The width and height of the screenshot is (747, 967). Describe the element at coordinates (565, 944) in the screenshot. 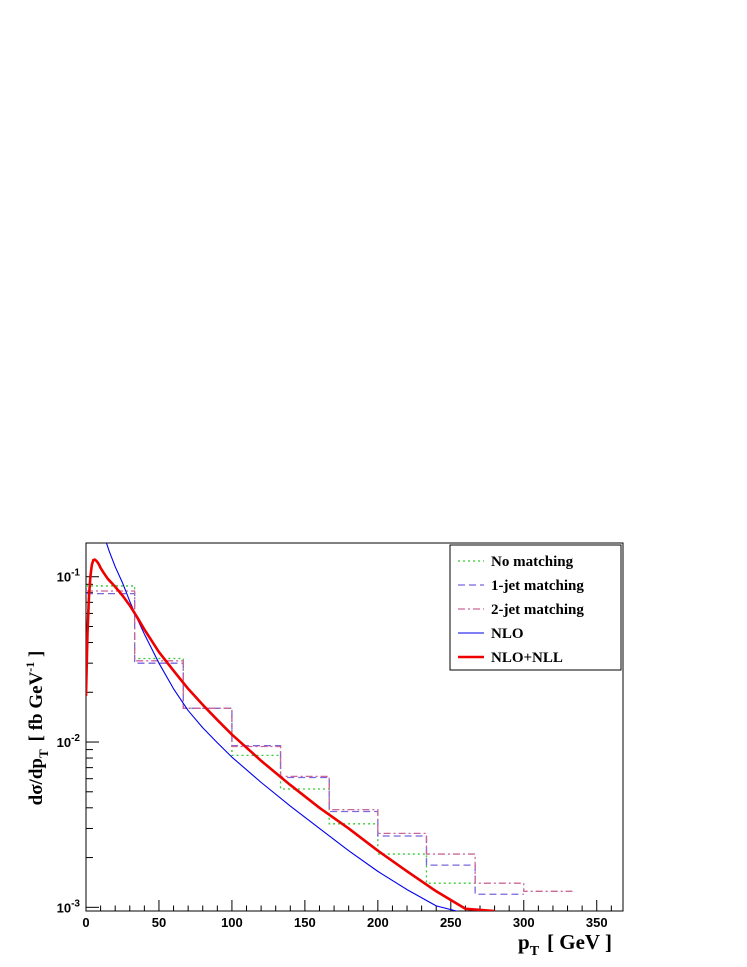

I see `x-axis-title: pT[ GeV ]` at that location.